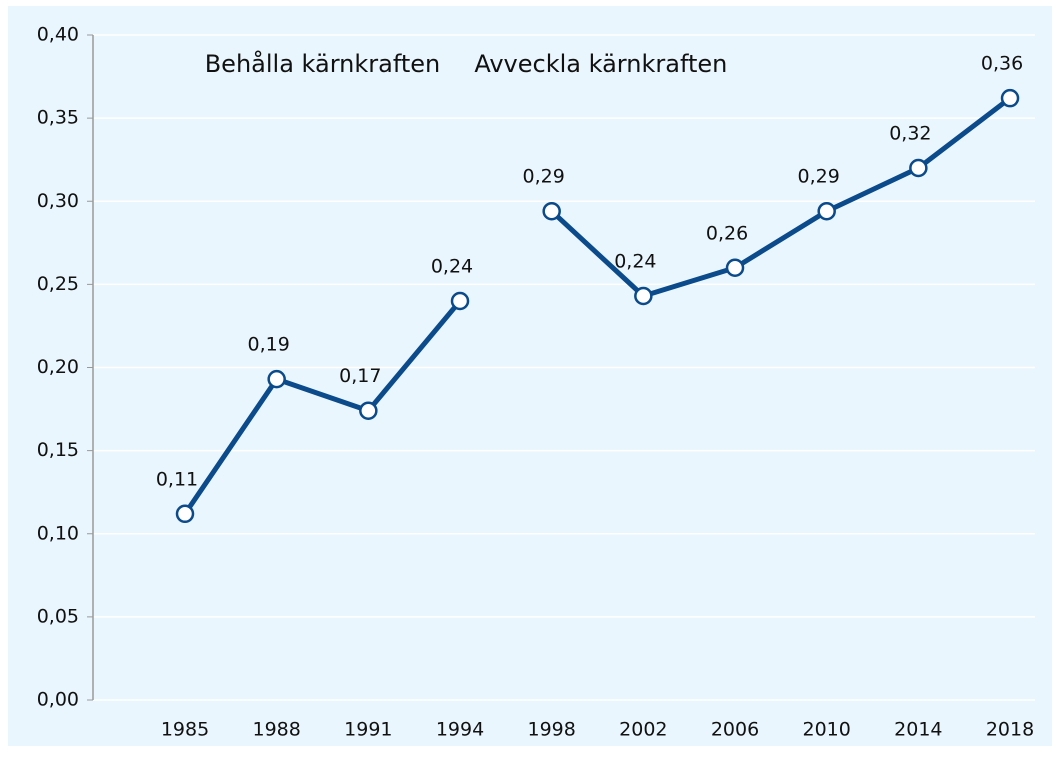  Describe the element at coordinates (827, 730) in the screenshot. I see `x-tick-label: 2010` at that location.